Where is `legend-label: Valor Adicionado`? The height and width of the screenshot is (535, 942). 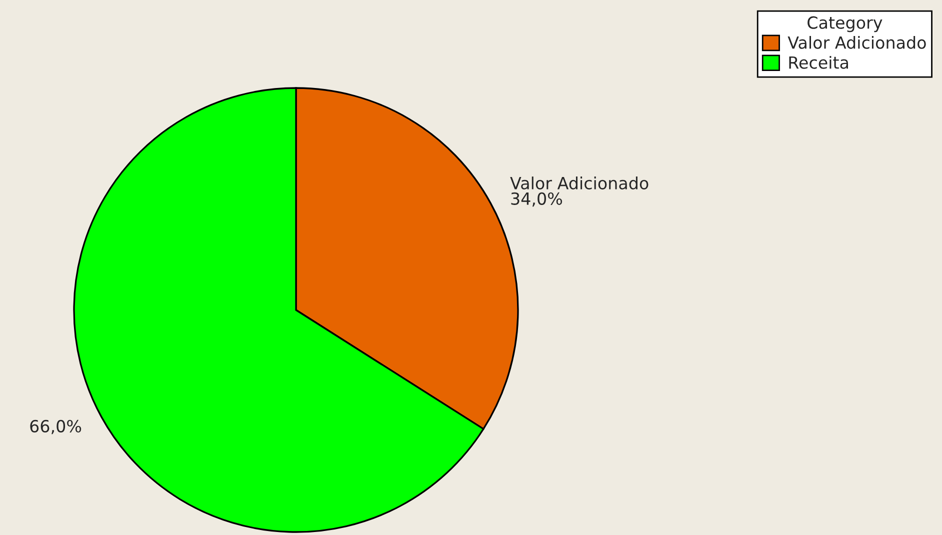
legend-label: Valor Adicionado is located at coordinates (857, 42).